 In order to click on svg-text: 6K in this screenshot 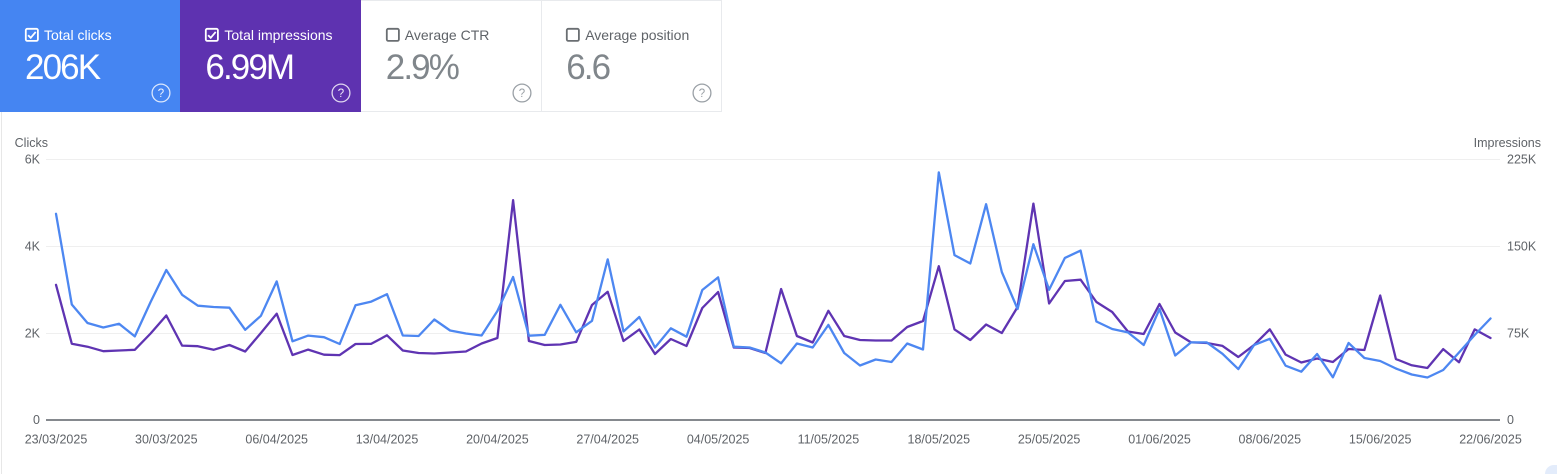, I will do `click(33, 160)`.